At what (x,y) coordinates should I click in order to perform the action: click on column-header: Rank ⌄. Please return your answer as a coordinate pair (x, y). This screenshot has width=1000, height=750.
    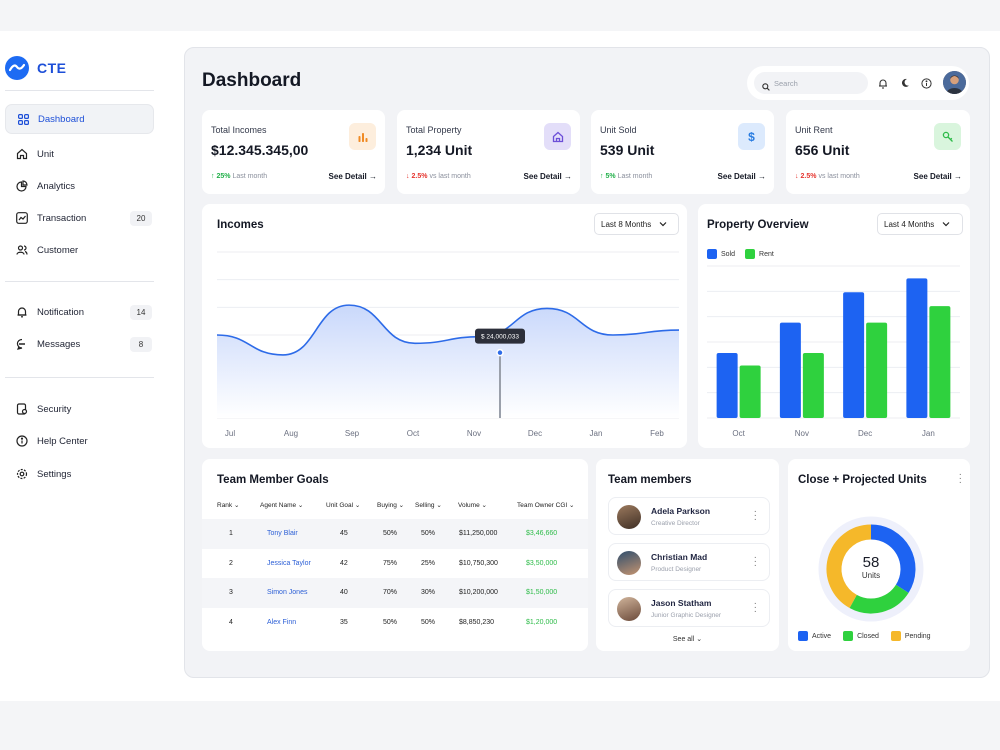
    Looking at the image, I should click on (228, 505).